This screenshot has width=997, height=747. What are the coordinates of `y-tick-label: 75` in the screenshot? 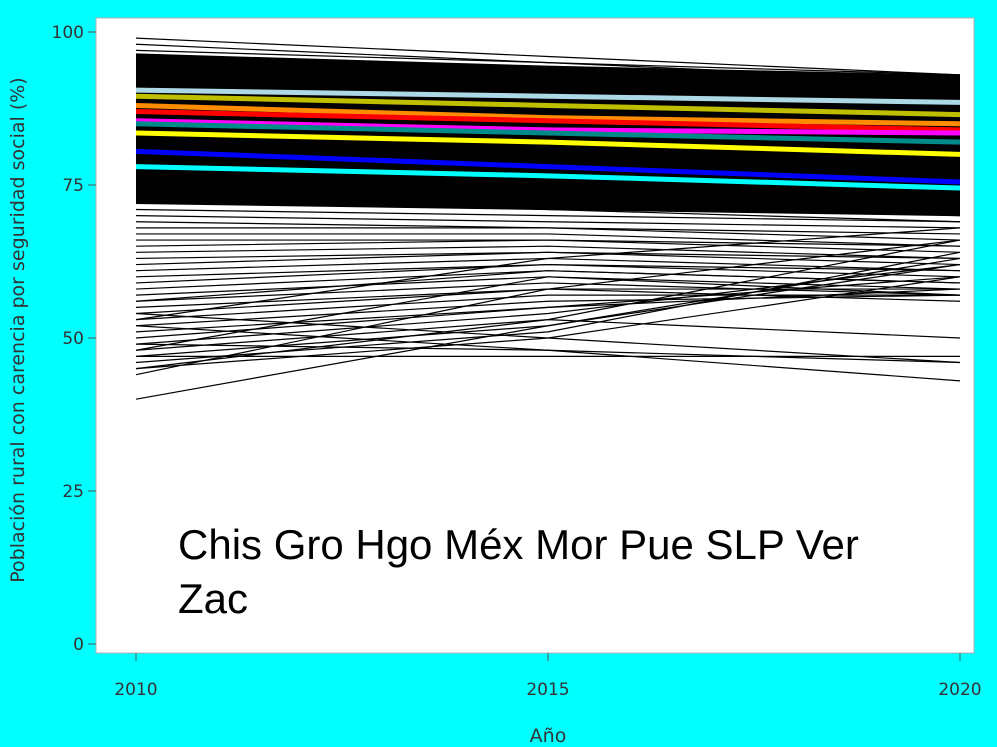 It's located at (73, 186).